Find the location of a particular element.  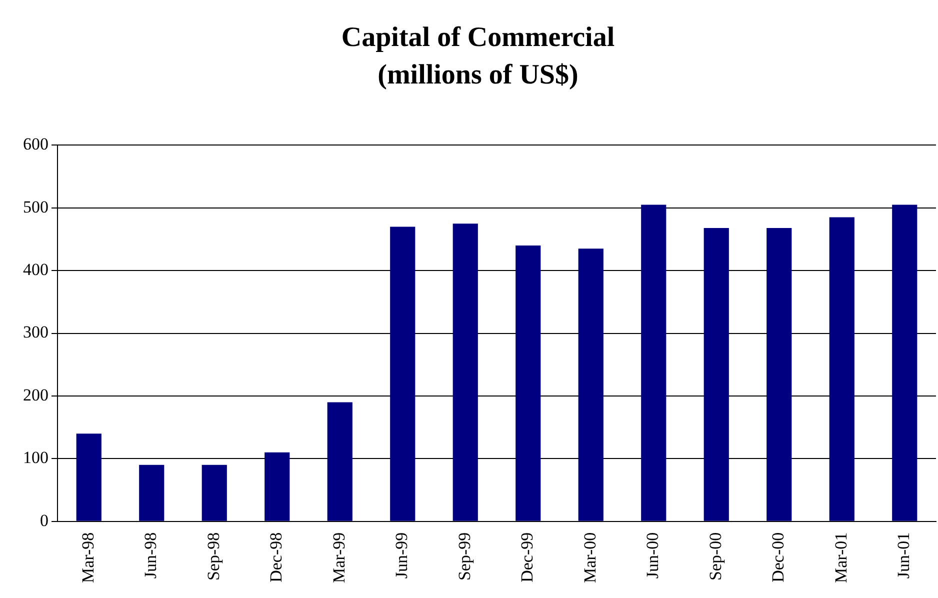

x-tick-label: Mar-00 is located at coordinates (590, 558).